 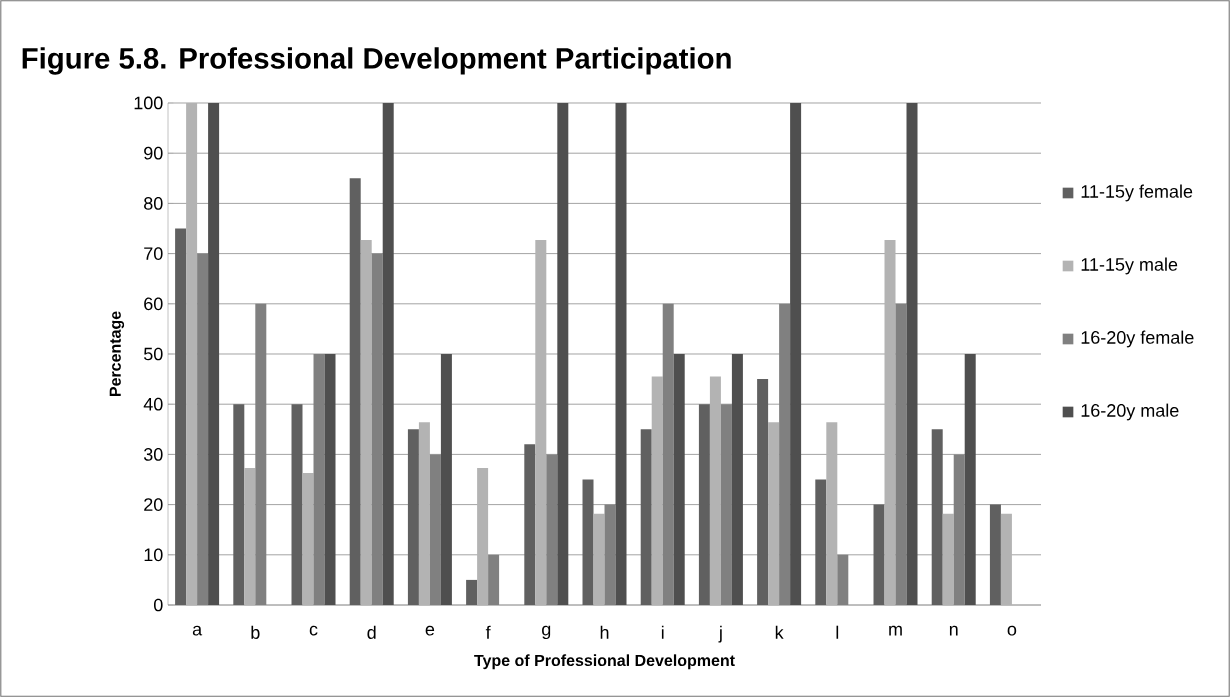 I want to click on y-tick-label: 80, so click(x=153, y=203).